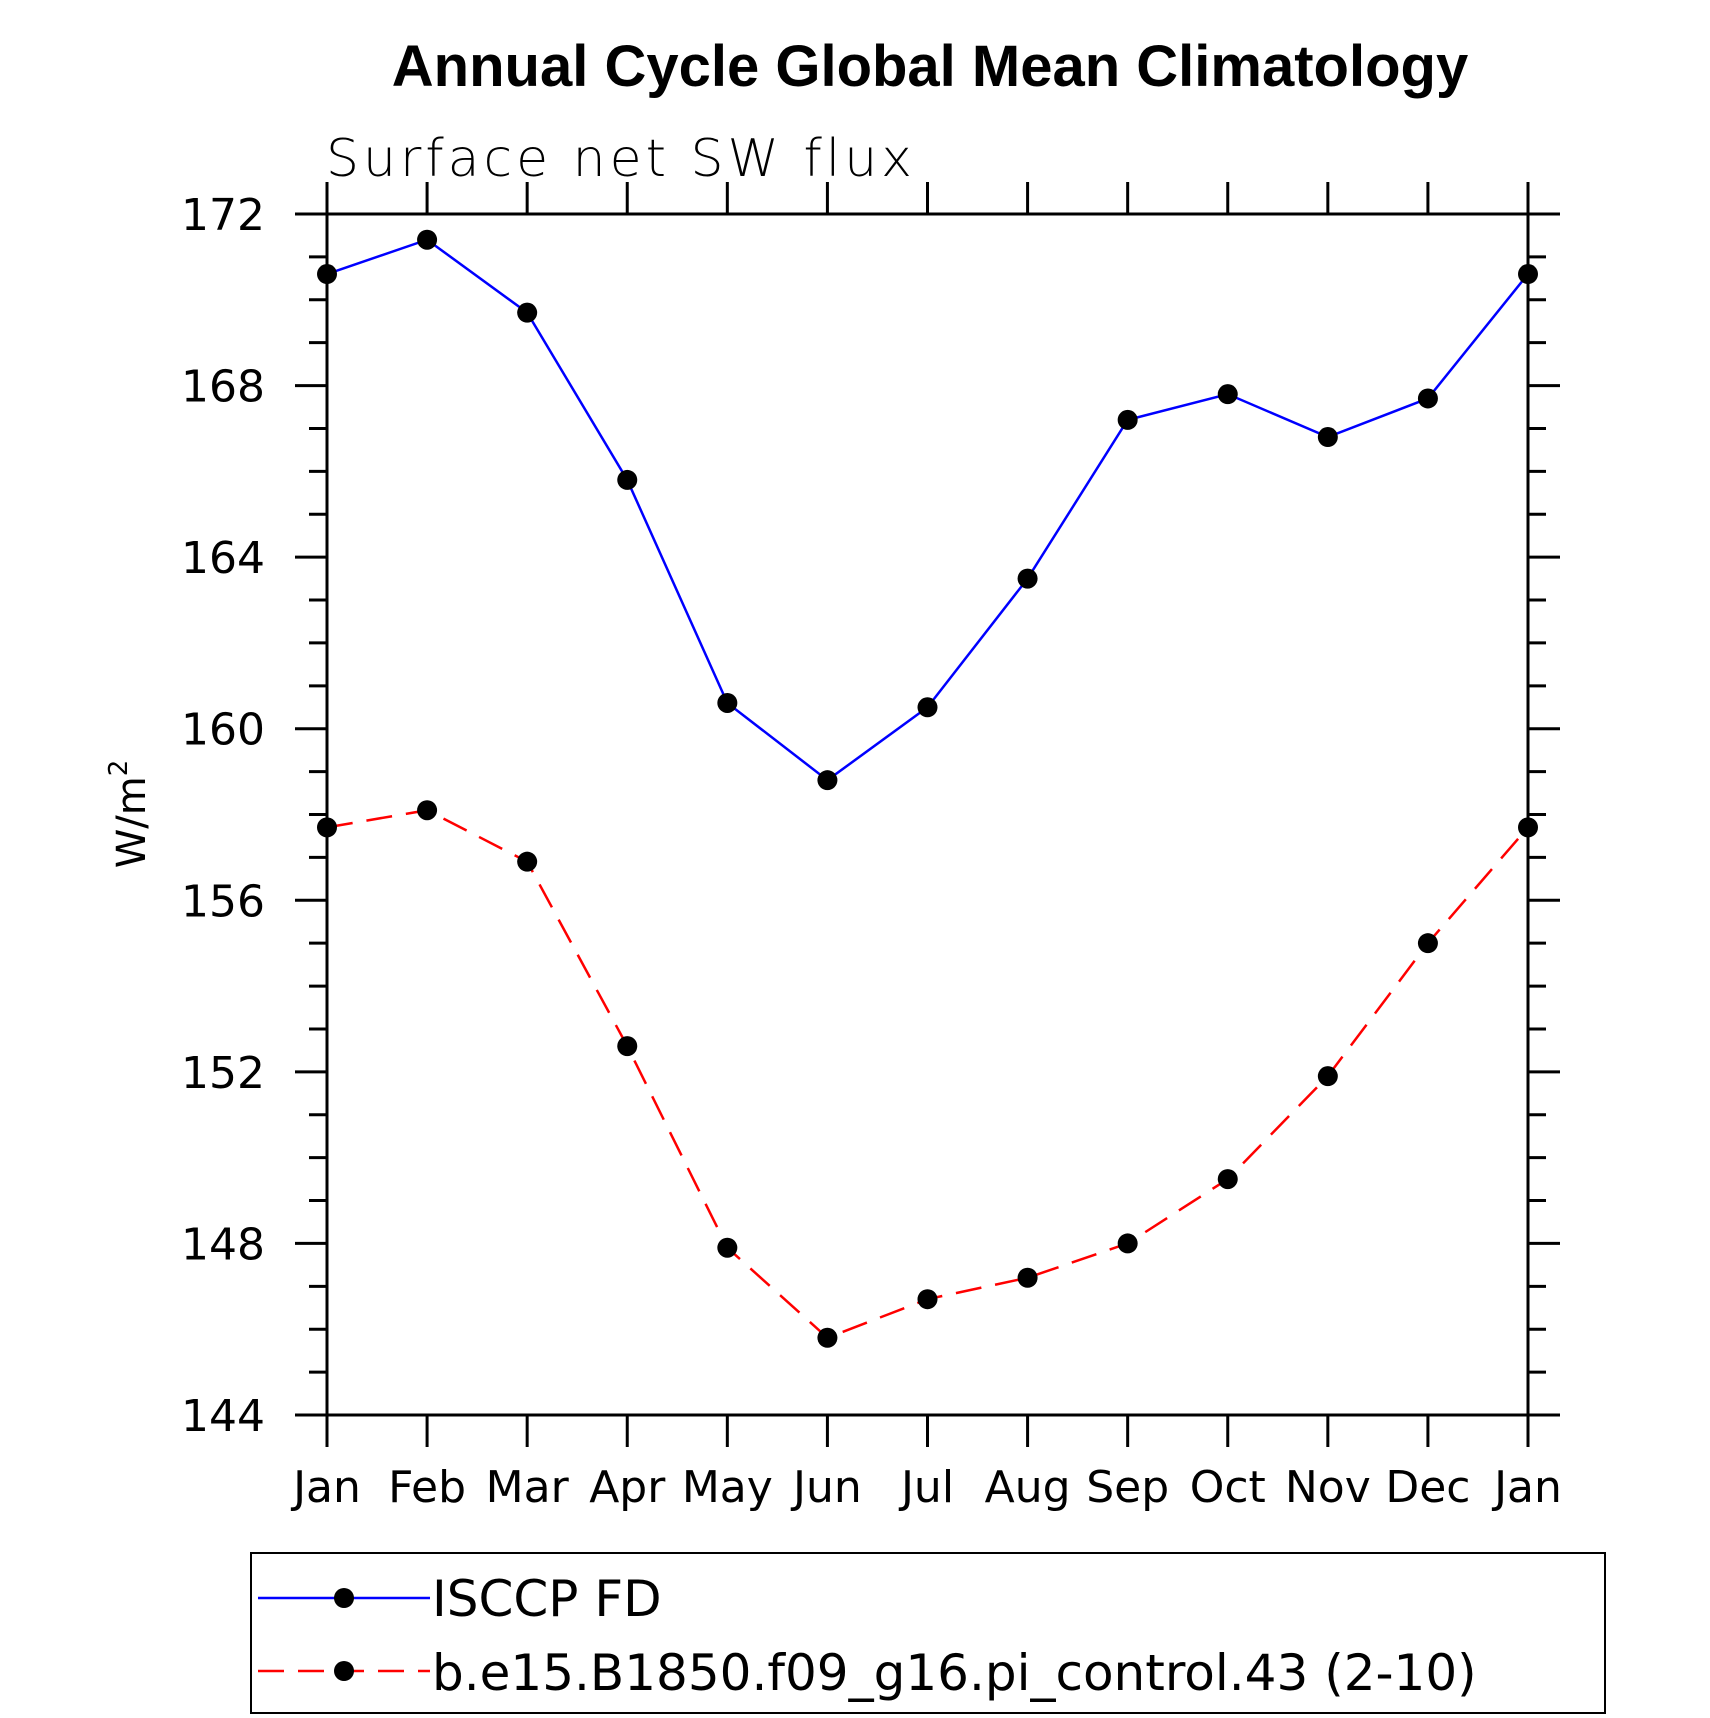 The height and width of the screenshot is (1718, 1710). I want to click on x-tick-label: Jun, so click(826, 1487).